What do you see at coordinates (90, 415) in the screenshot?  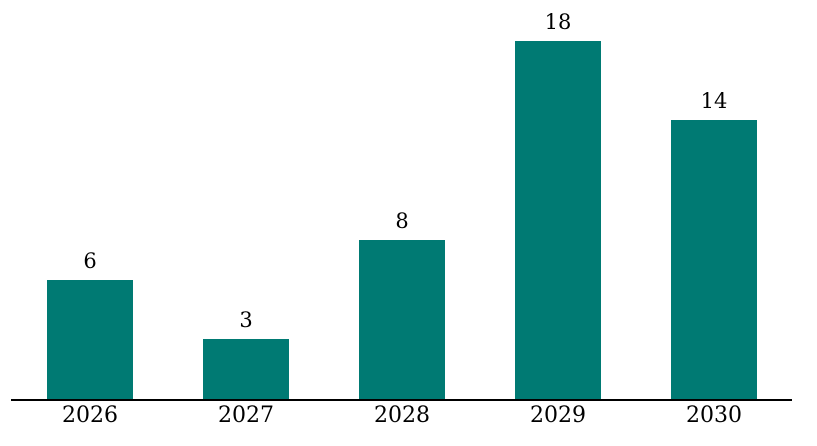 I see `x-axis-tick-label: 2026` at bounding box center [90, 415].